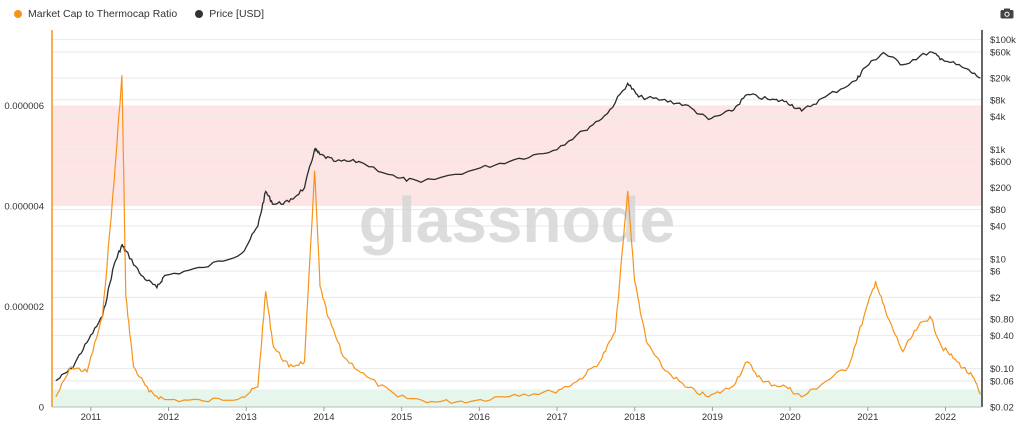 The height and width of the screenshot is (429, 1024). What do you see at coordinates (790, 417) in the screenshot?
I see `x-tick-label: 2020` at bounding box center [790, 417].